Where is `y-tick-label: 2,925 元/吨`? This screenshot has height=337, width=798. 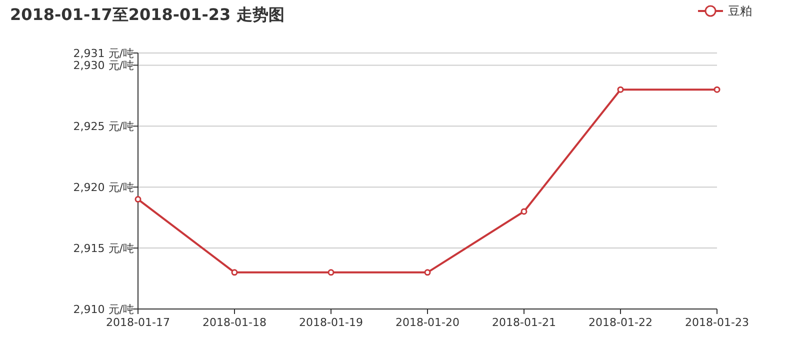
y-tick-label: 2,925 元/吨 is located at coordinates (103, 127).